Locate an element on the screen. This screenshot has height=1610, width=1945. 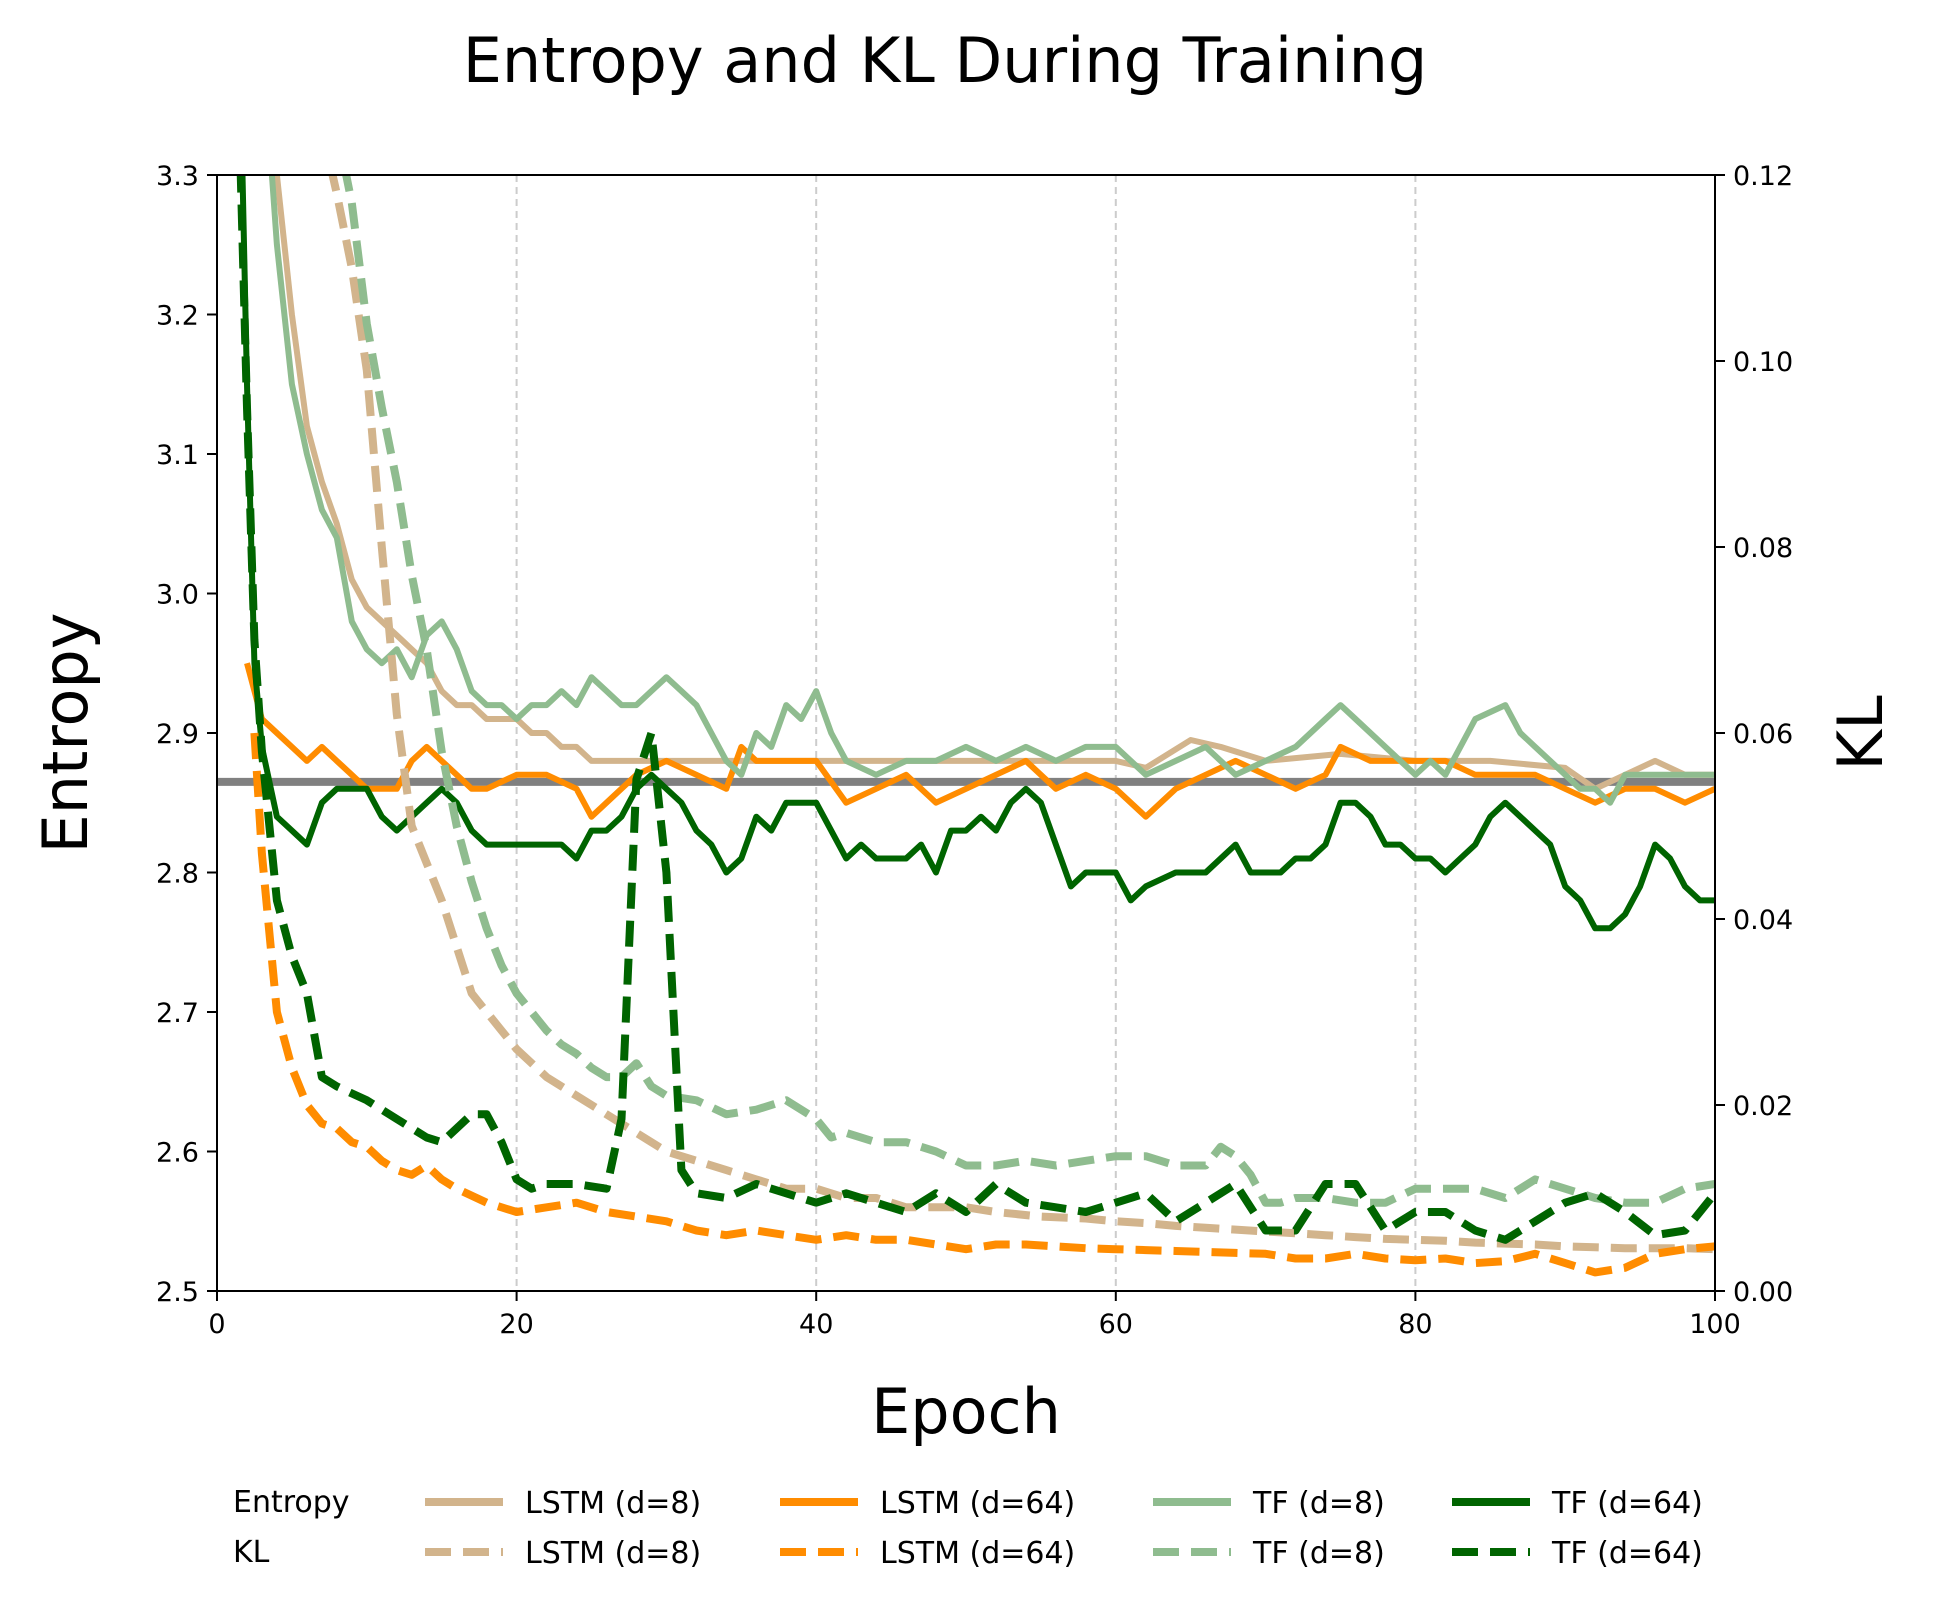
y-left-axis-ticks: 2.5 2.6 2.7 2.8 2.9 3.0 3.1 3.2 3.3 is located at coordinates (186, 734).